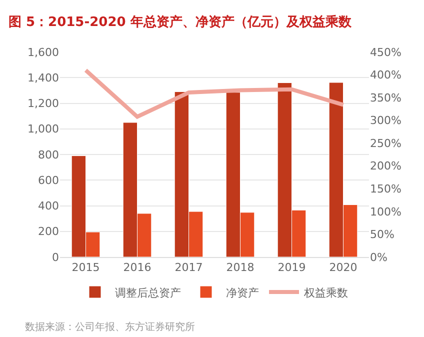 Image resolution: width=424 pixels, height=337 pixels. Describe the element at coordinates (137, 267) in the screenshot. I see `x-tick-label: 2016` at that location.